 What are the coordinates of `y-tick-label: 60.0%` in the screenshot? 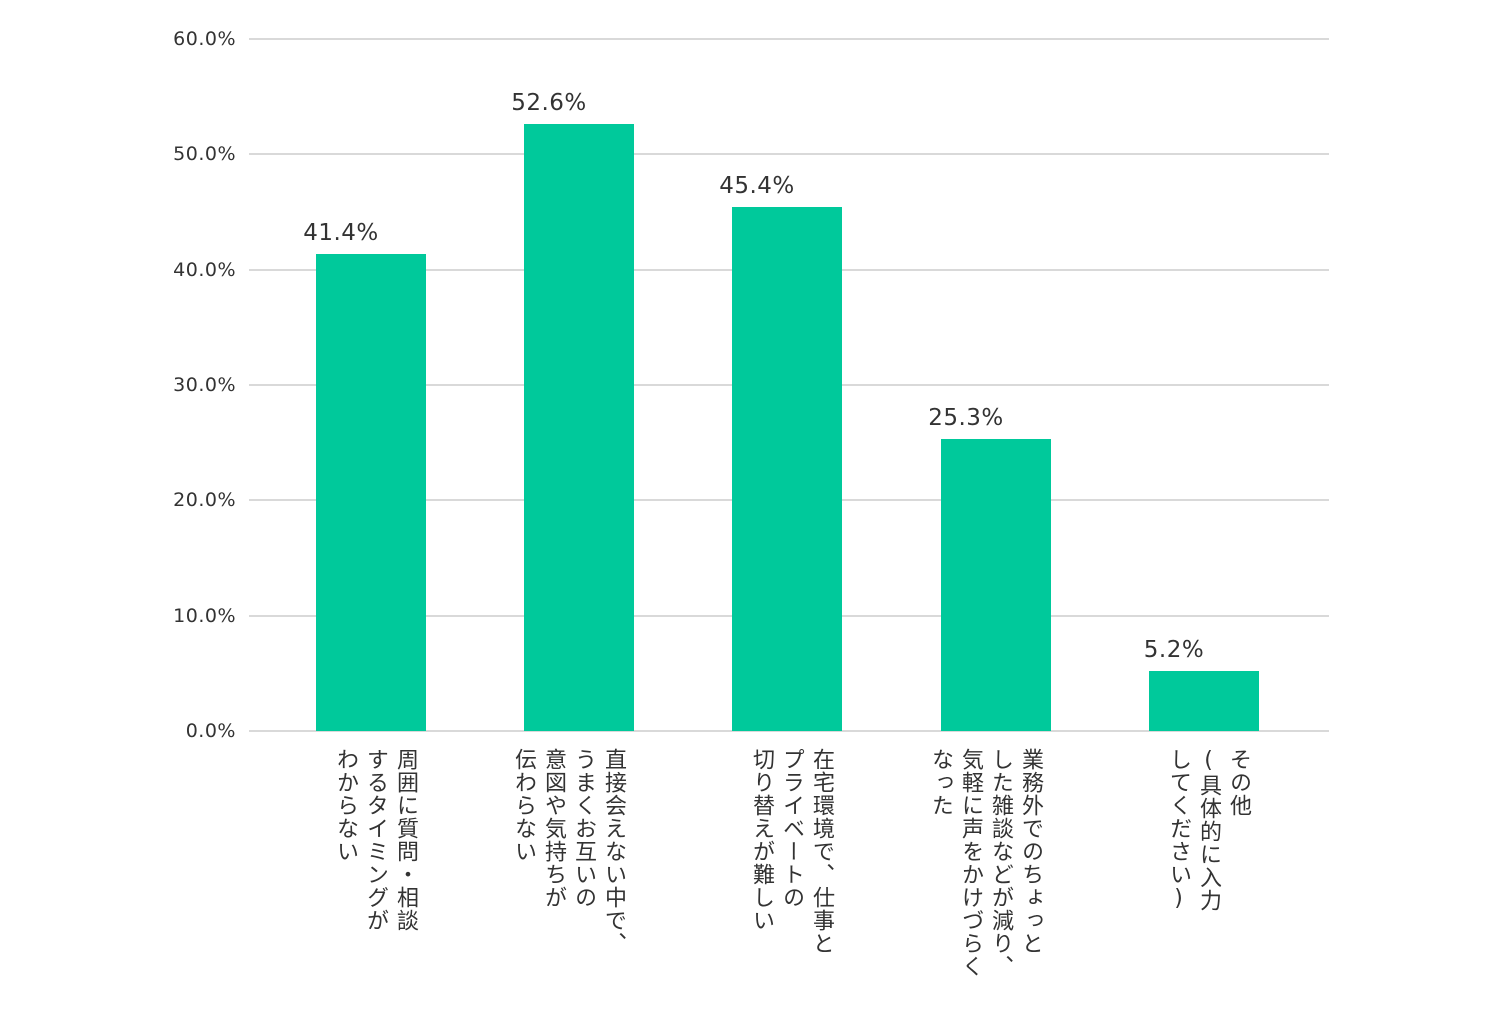 It's located at (204, 39).